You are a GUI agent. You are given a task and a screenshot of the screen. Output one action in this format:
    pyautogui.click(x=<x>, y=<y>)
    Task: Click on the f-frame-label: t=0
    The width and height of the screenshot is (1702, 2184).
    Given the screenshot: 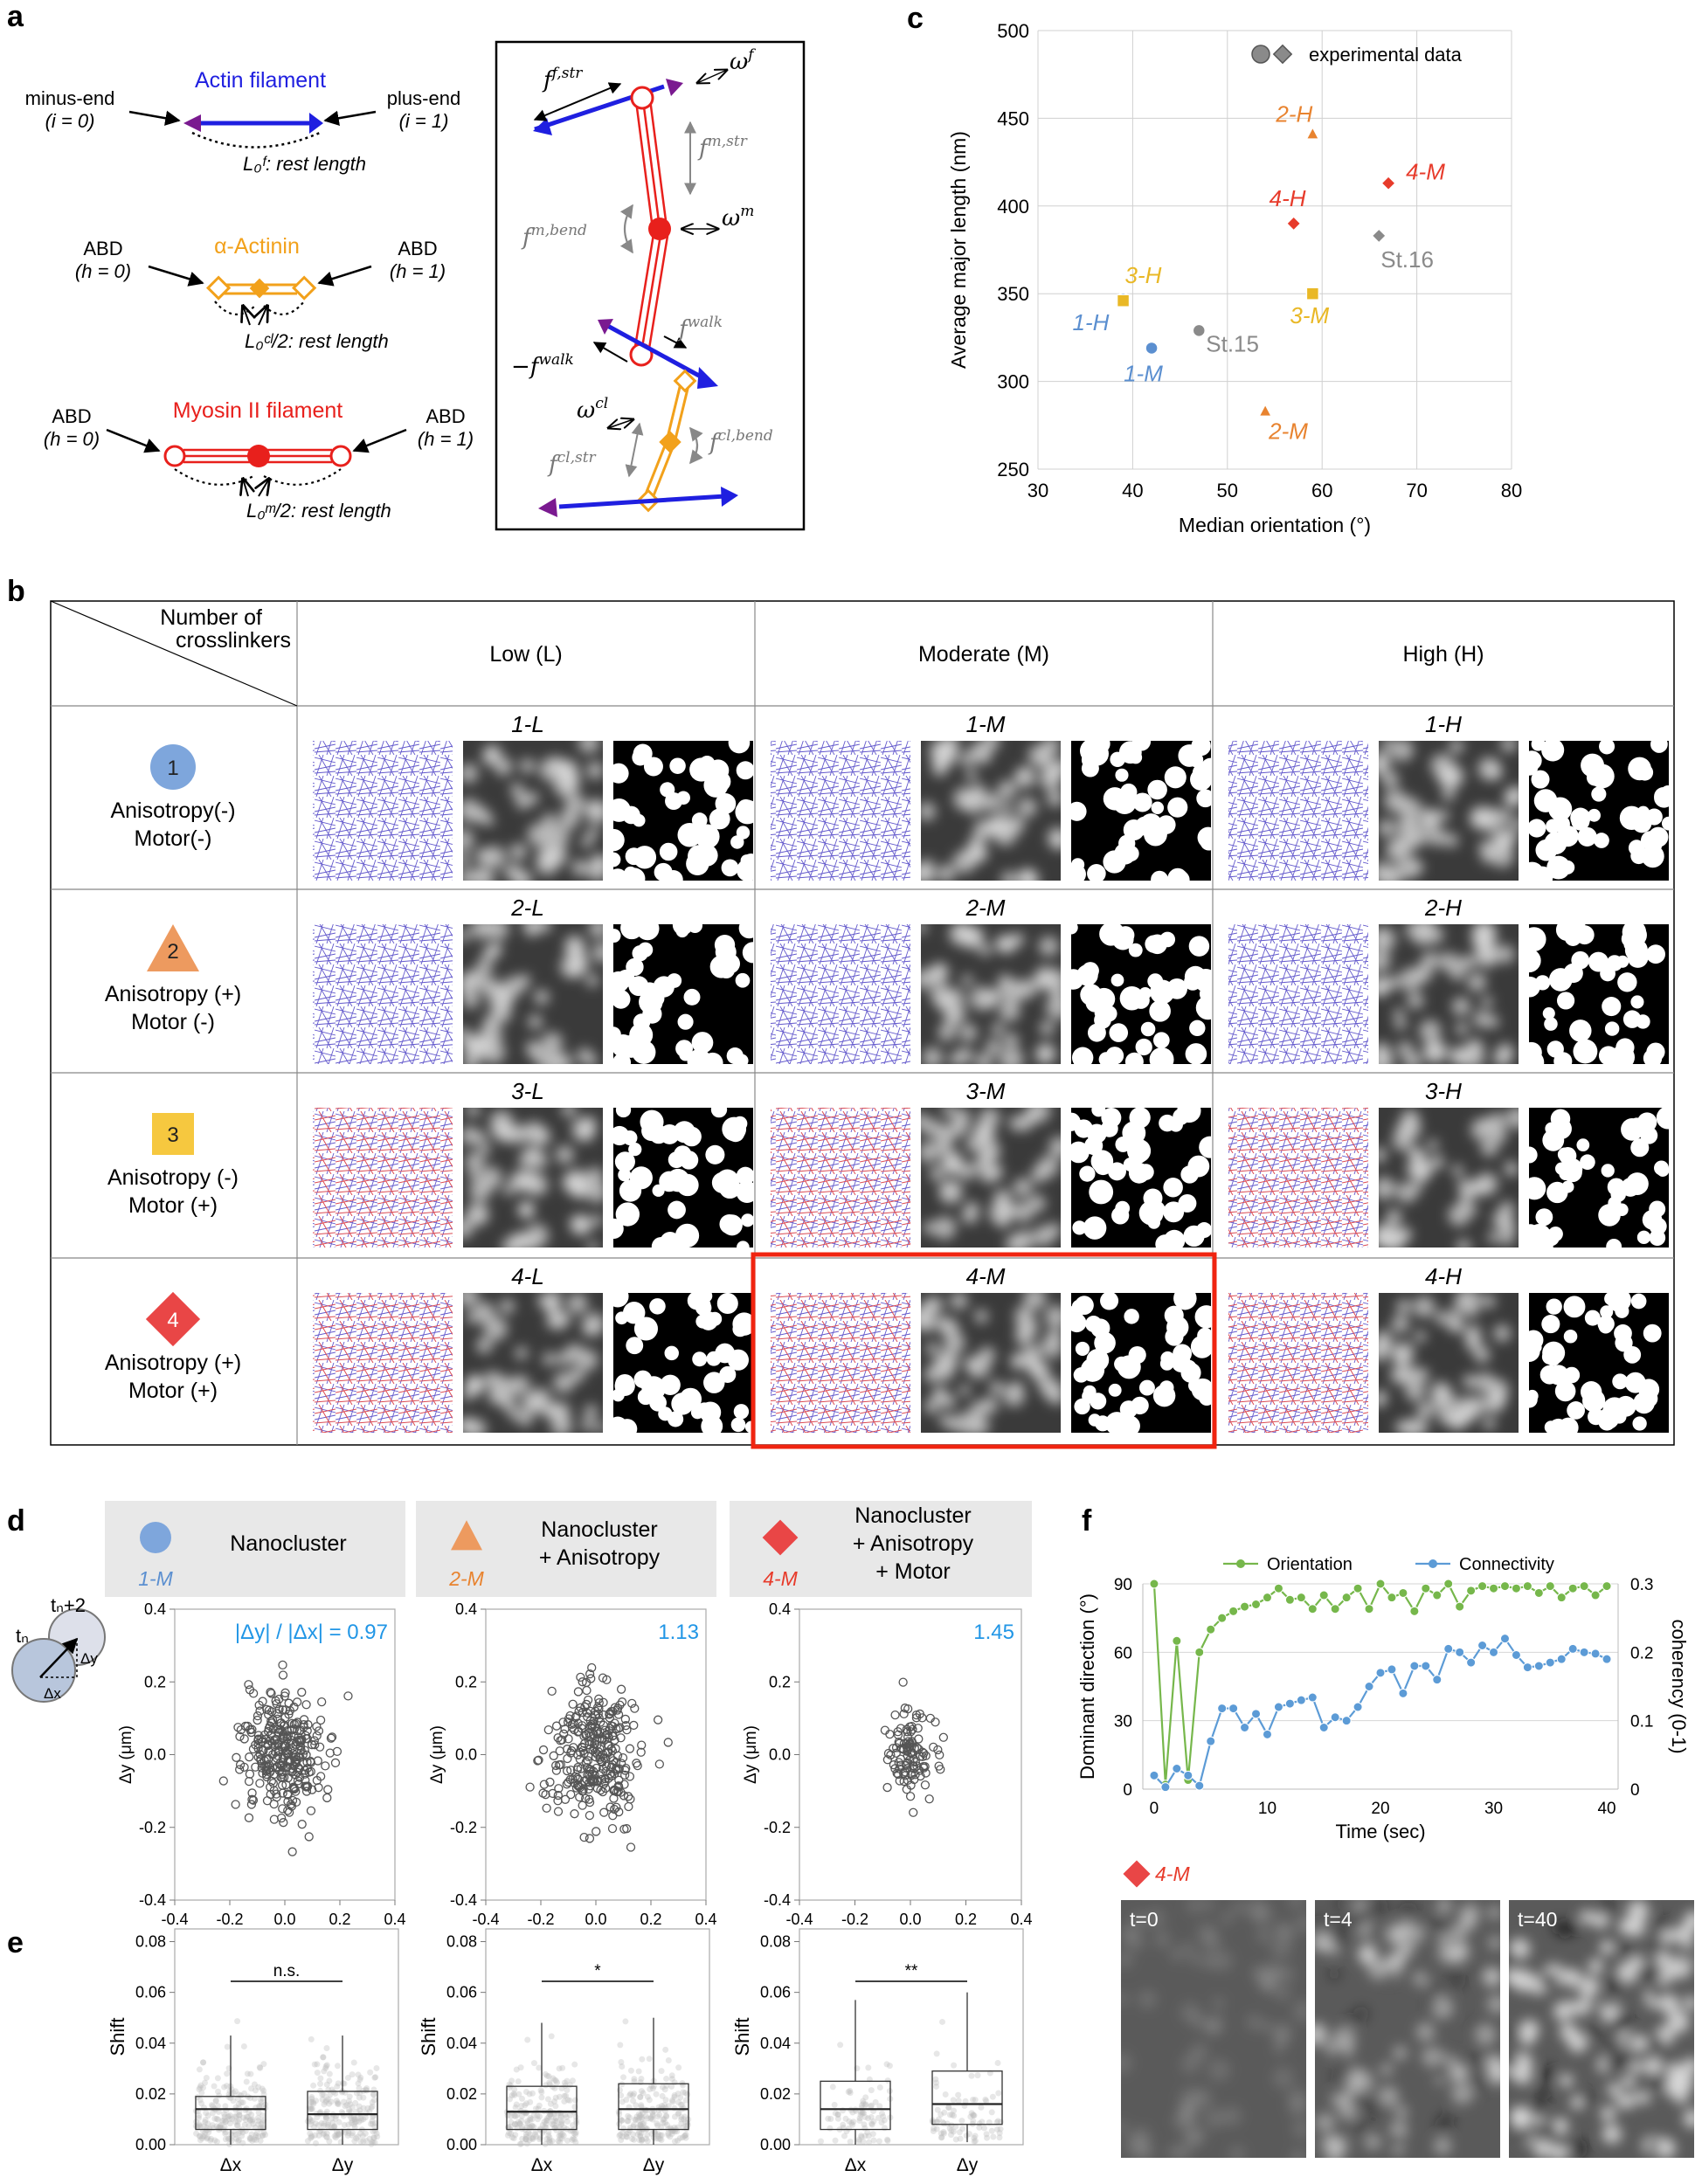 What is the action you would take?
    pyautogui.click(x=1144, y=1919)
    